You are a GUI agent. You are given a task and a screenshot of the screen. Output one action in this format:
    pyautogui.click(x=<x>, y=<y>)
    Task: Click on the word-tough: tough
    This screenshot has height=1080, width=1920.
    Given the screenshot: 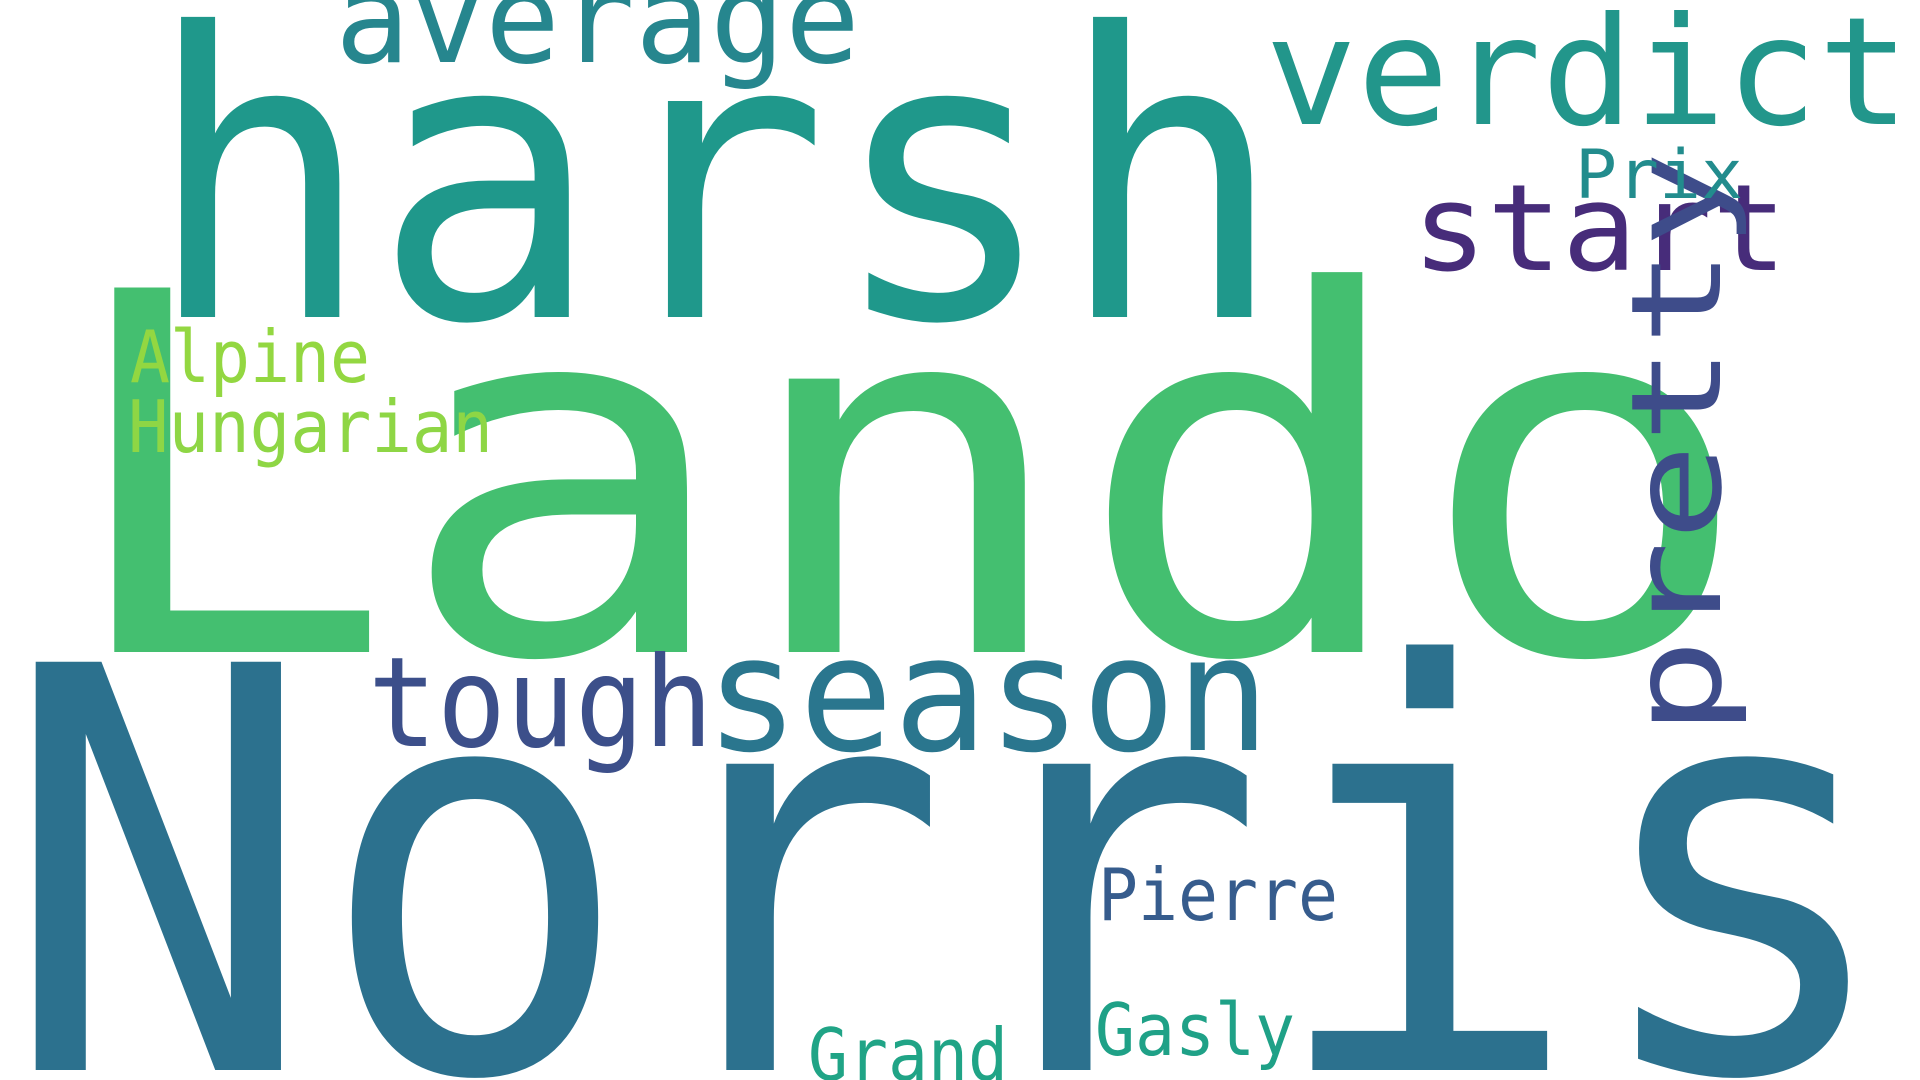 What is the action you would take?
    pyautogui.click(x=540, y=703)
    